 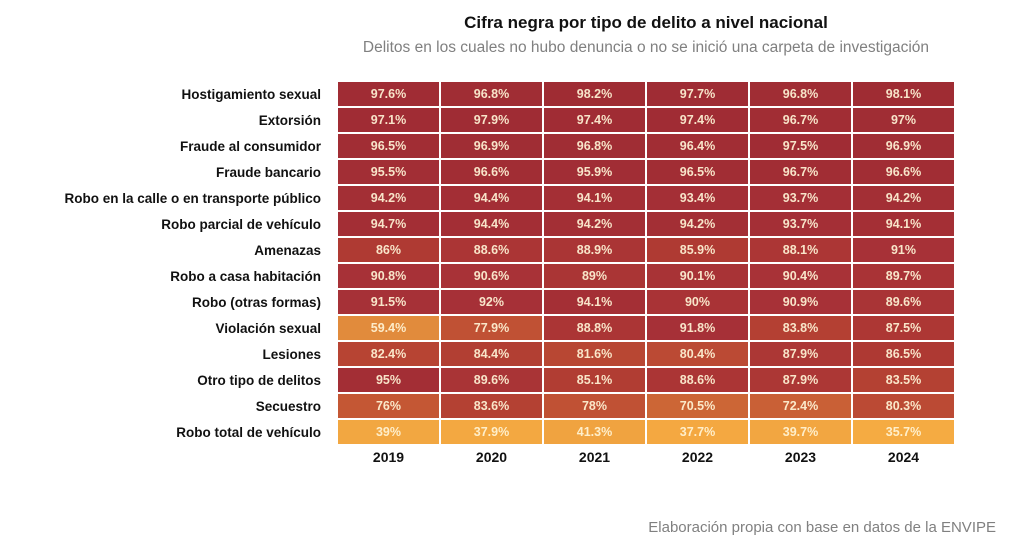 What do you see at coordinates (388, 328) in the screenshot?
I see `heatmap-cell: 59.4%` at bounding box center [388, 328].